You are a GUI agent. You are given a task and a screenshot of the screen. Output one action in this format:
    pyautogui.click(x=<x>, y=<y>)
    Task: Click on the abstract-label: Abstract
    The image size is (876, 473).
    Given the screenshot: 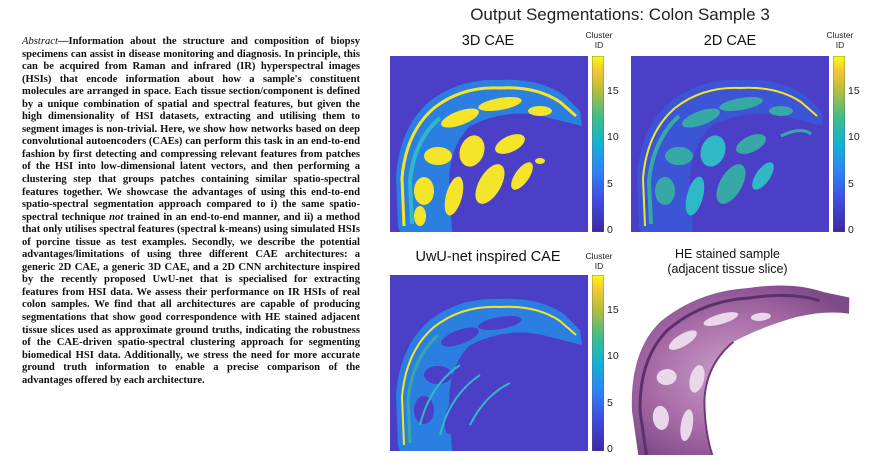 What is the action you would take?
    pyautogui.click(x=40, y=41)
    